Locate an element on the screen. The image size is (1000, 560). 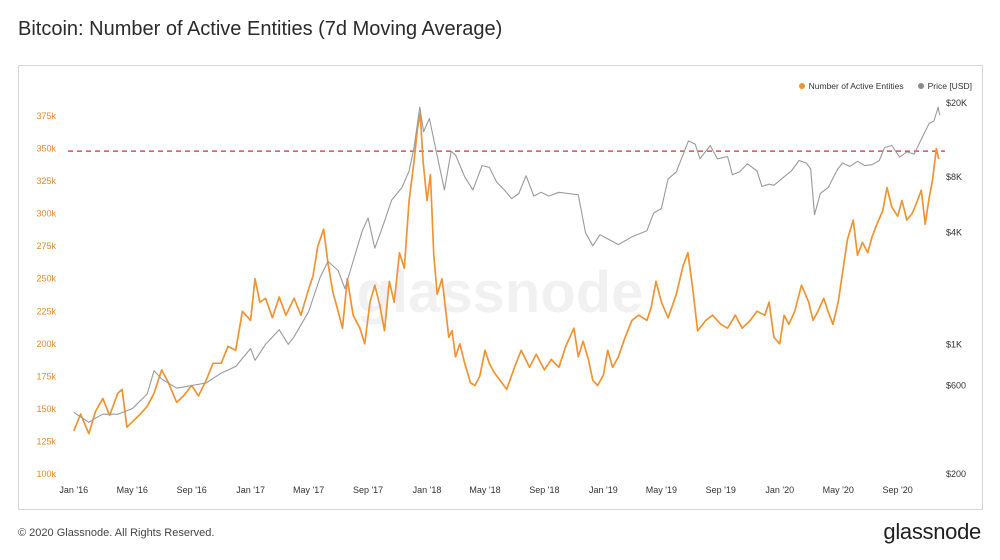
legend-dot-entities is located at coordinates (801, 86).